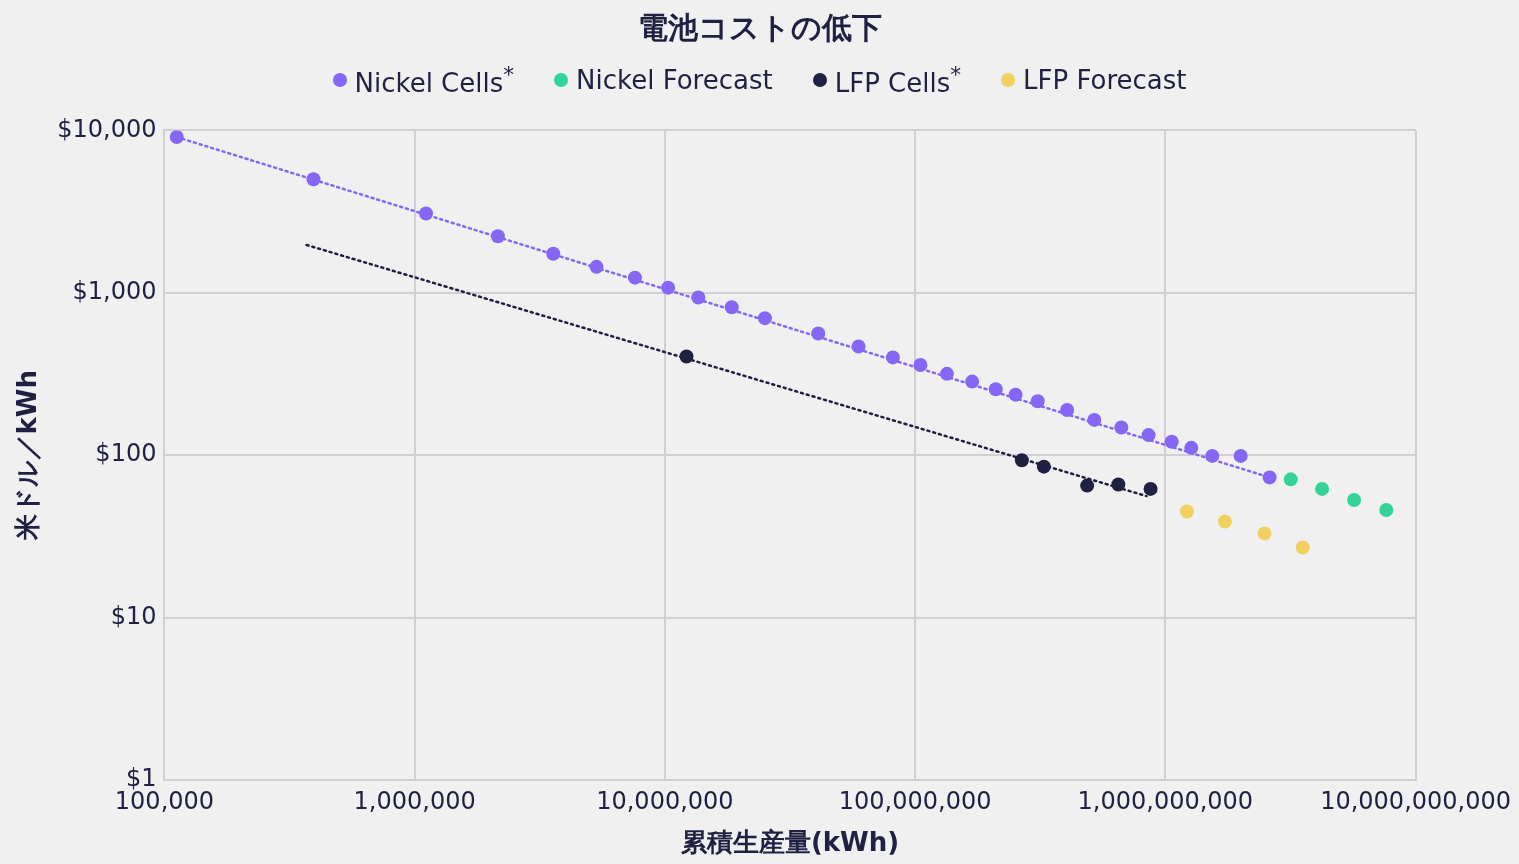  What do you see at coordinates (1415, 800) in the screenshot?
I see `x-tick-label: 10,000,000,000` at bounding box center [1415, 800].